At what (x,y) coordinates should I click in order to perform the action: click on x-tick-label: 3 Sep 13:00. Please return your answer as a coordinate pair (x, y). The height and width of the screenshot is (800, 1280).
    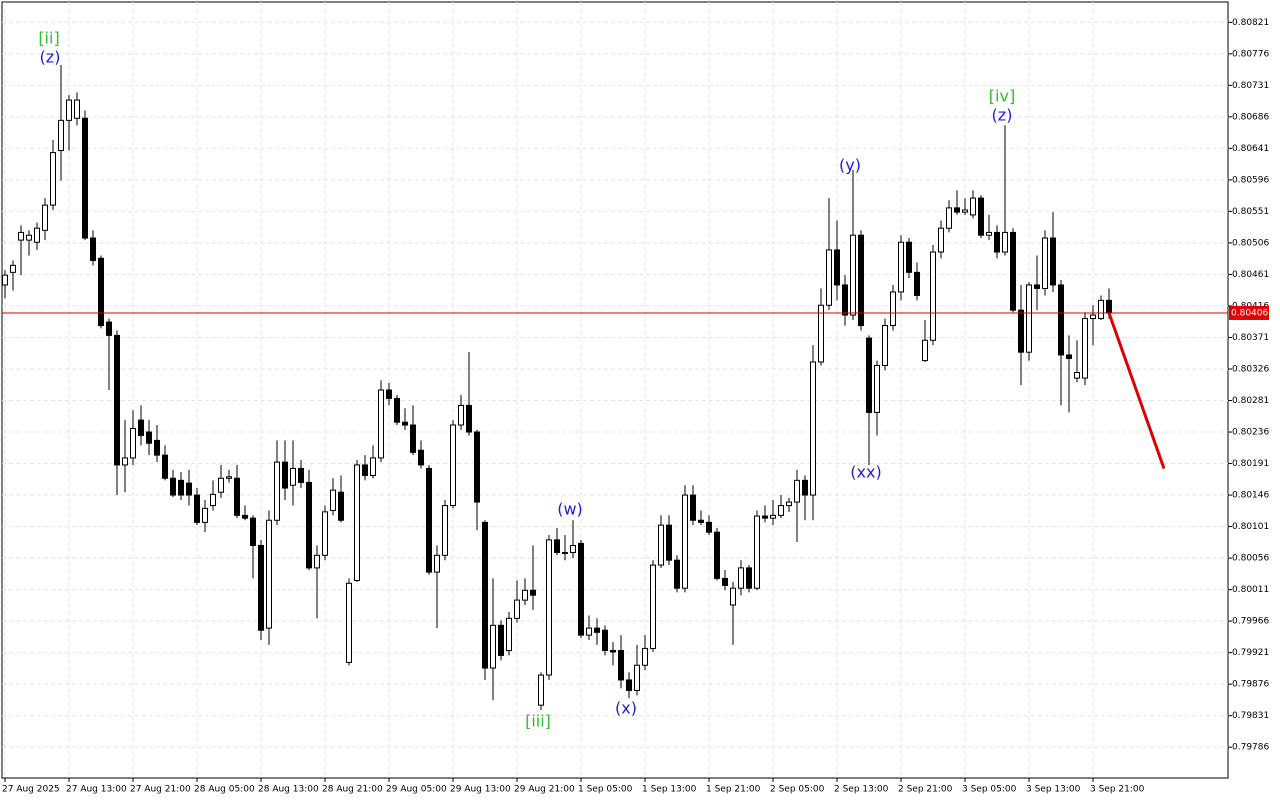
    Looking at the image, I should click on (1053, 790).